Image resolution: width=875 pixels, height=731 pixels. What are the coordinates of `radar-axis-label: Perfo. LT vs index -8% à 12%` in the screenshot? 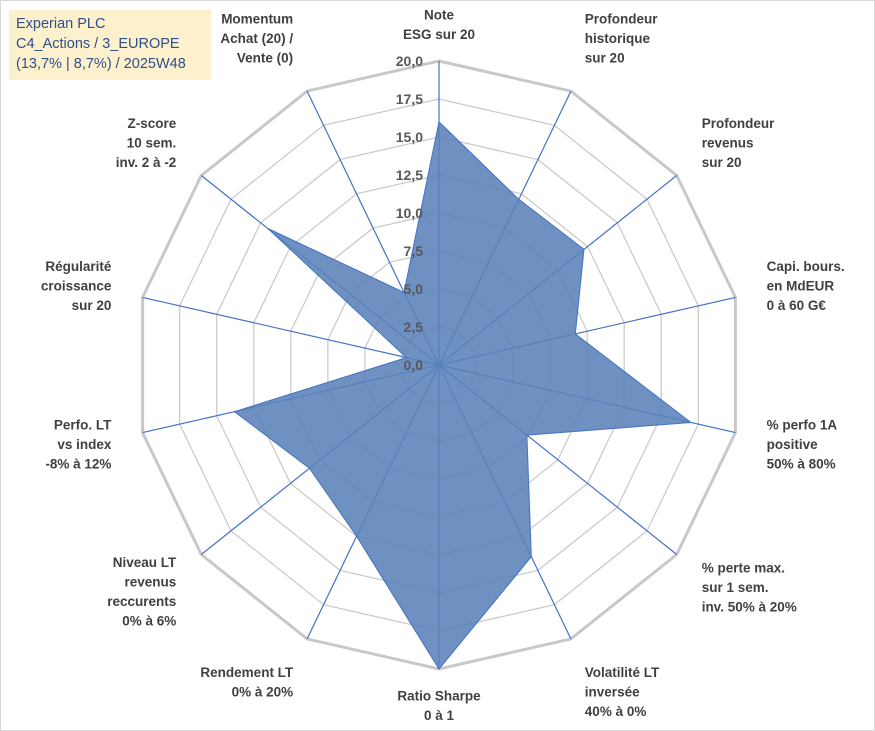 It's located at (78, 445).